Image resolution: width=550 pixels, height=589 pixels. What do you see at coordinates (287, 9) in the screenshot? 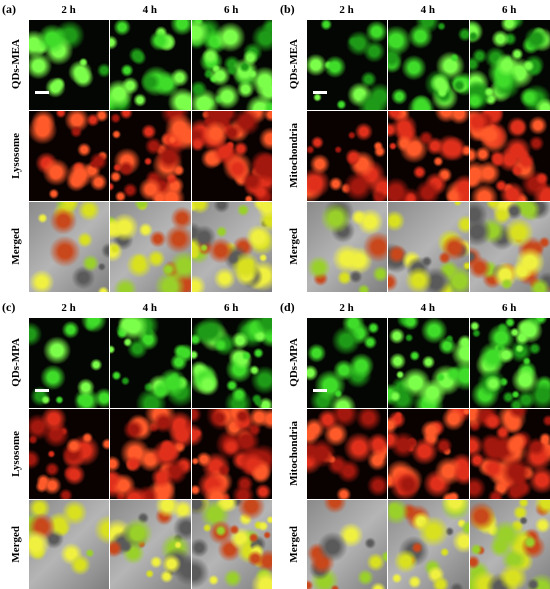
I see `panel-label: (b)` at bounding box center [287, 9].